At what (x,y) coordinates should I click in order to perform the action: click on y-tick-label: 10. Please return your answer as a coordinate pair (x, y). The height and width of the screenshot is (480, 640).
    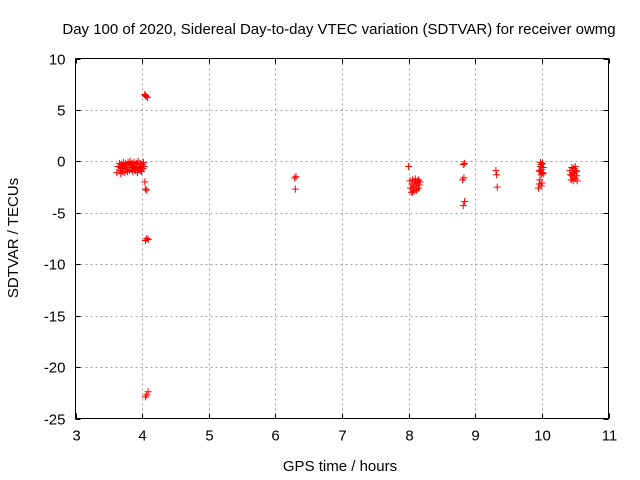
    Looking at the image, I should click on (57, 60).